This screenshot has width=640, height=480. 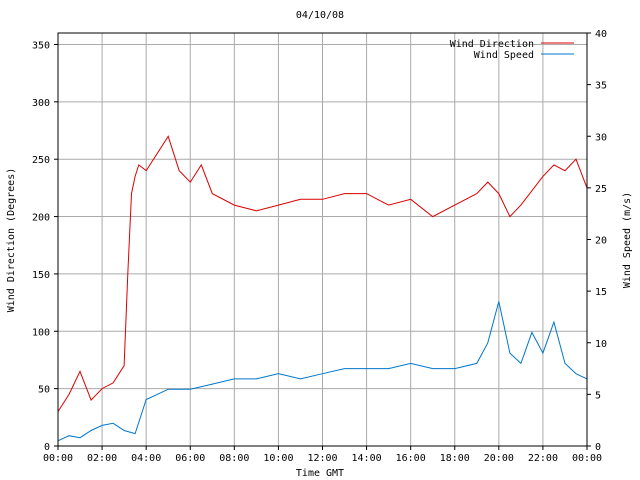 What do you see at coordinates (41, 45) in the screenshot?
I see `y-left-tick-label: 350` at bounding box center [41, 45].